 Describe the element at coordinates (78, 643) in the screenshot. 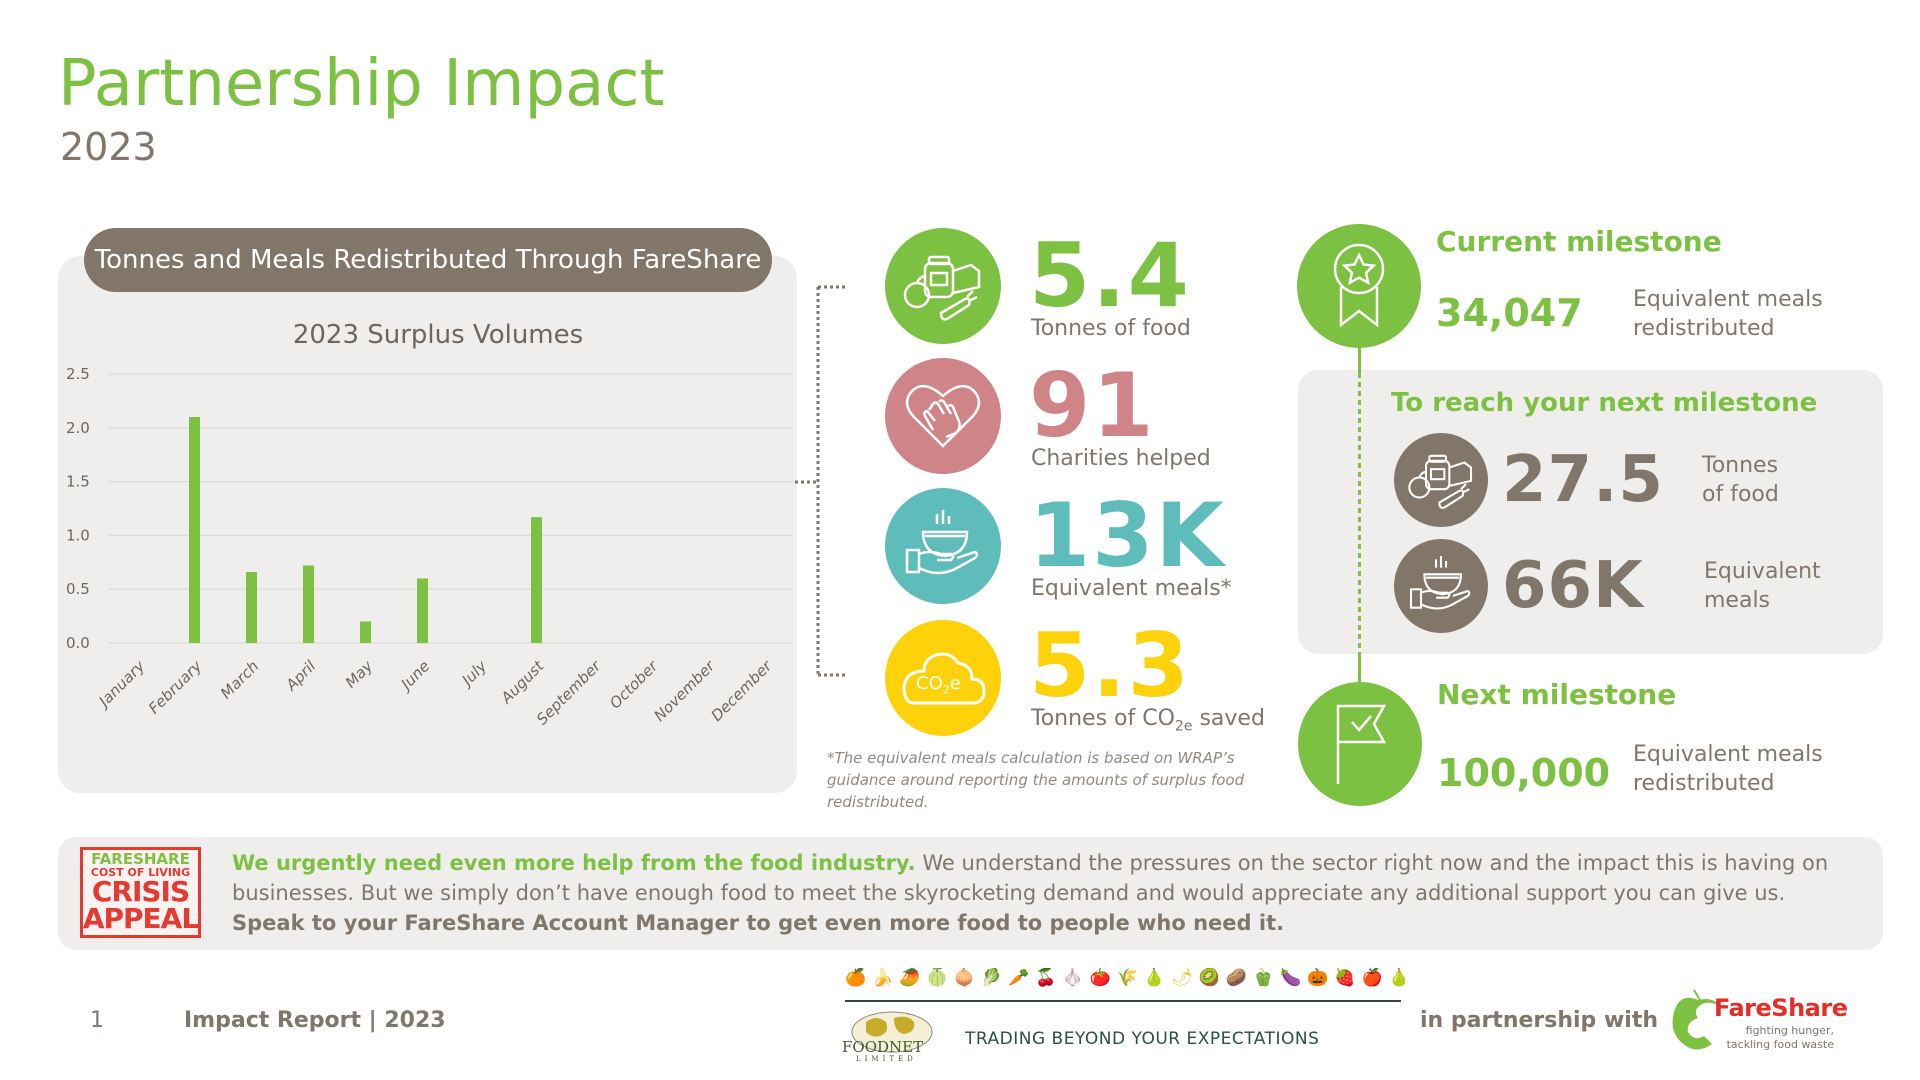

I see `y-tick-label: 0.0` at that location.